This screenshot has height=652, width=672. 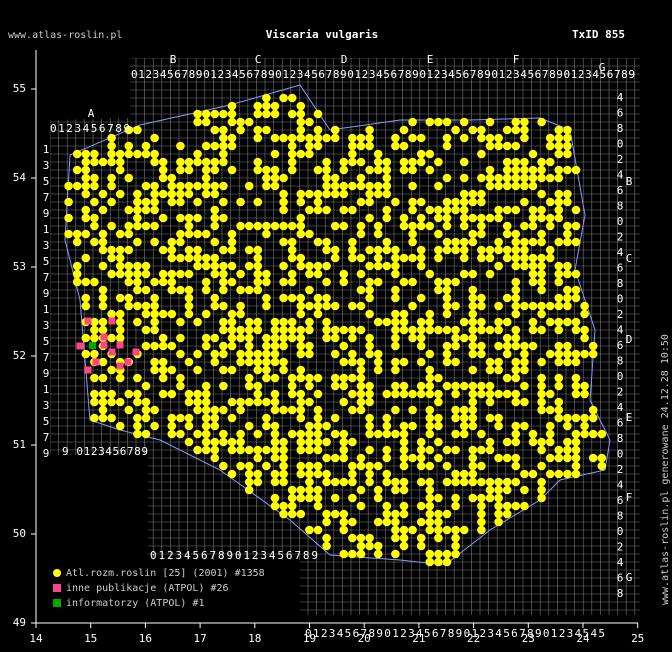 I want to click on y-tick-label: 55, so click(x=19, y=88).